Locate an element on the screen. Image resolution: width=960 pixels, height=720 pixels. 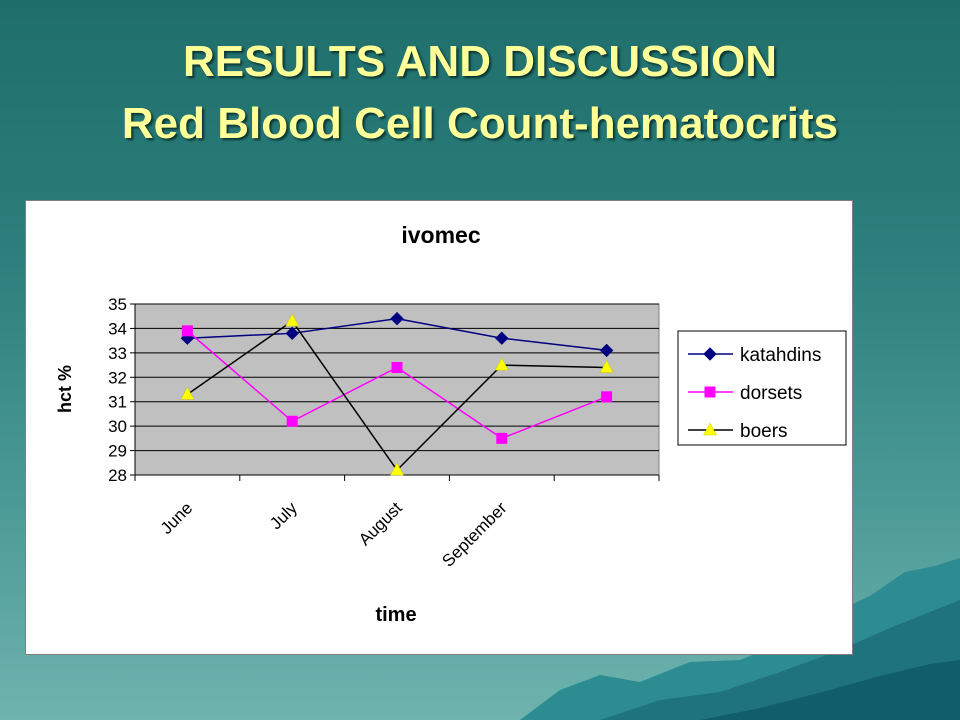
x-tick-label: July is located at coordinates (283, 515).